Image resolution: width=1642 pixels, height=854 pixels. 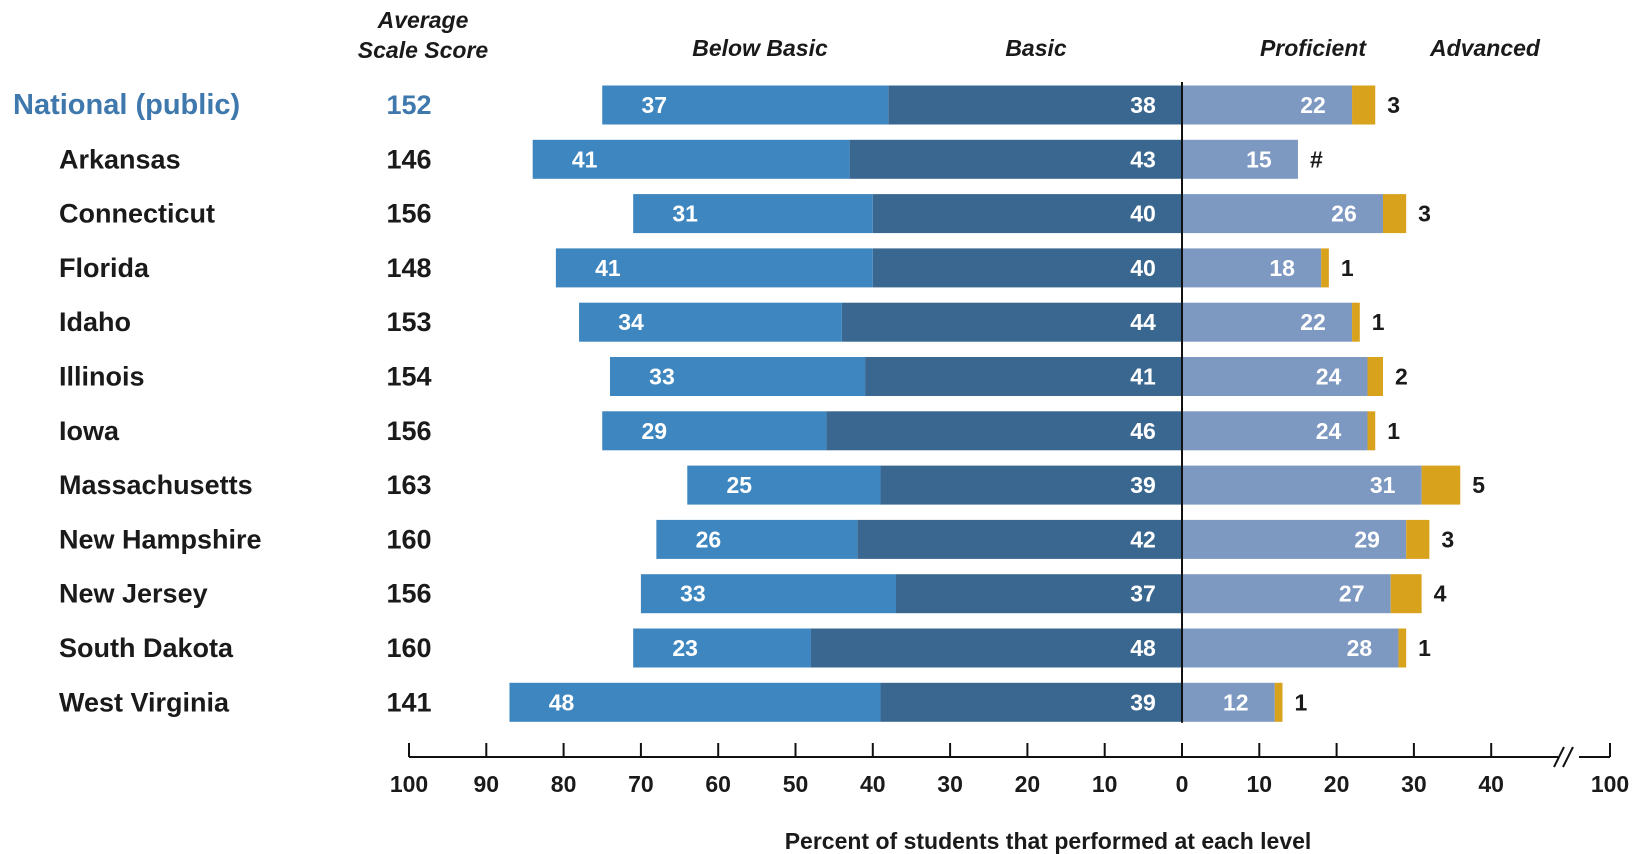 What do you see at coordinates (423, 50) in the screenshot?
I see `score-header-line2: Scale Score` at bounding box center [423, 50].